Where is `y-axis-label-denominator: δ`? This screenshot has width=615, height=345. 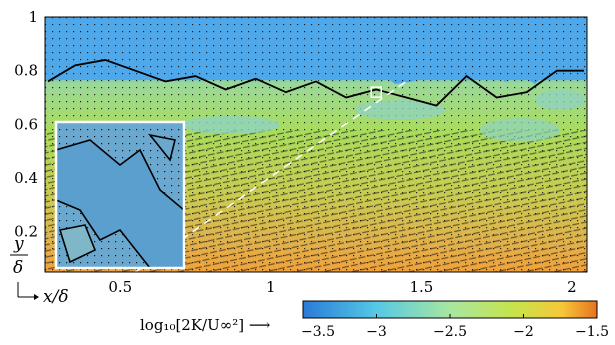
y-axis-label-denominator: δ is located at coordinates (18, 268).